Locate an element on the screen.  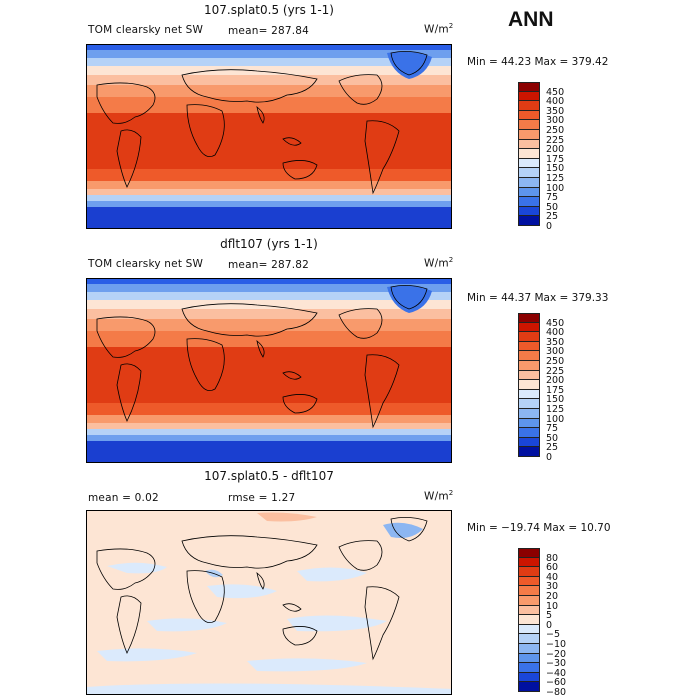
panel-2-title: dflt107 (yrs 1-1) is located at coordinates (269, 244).